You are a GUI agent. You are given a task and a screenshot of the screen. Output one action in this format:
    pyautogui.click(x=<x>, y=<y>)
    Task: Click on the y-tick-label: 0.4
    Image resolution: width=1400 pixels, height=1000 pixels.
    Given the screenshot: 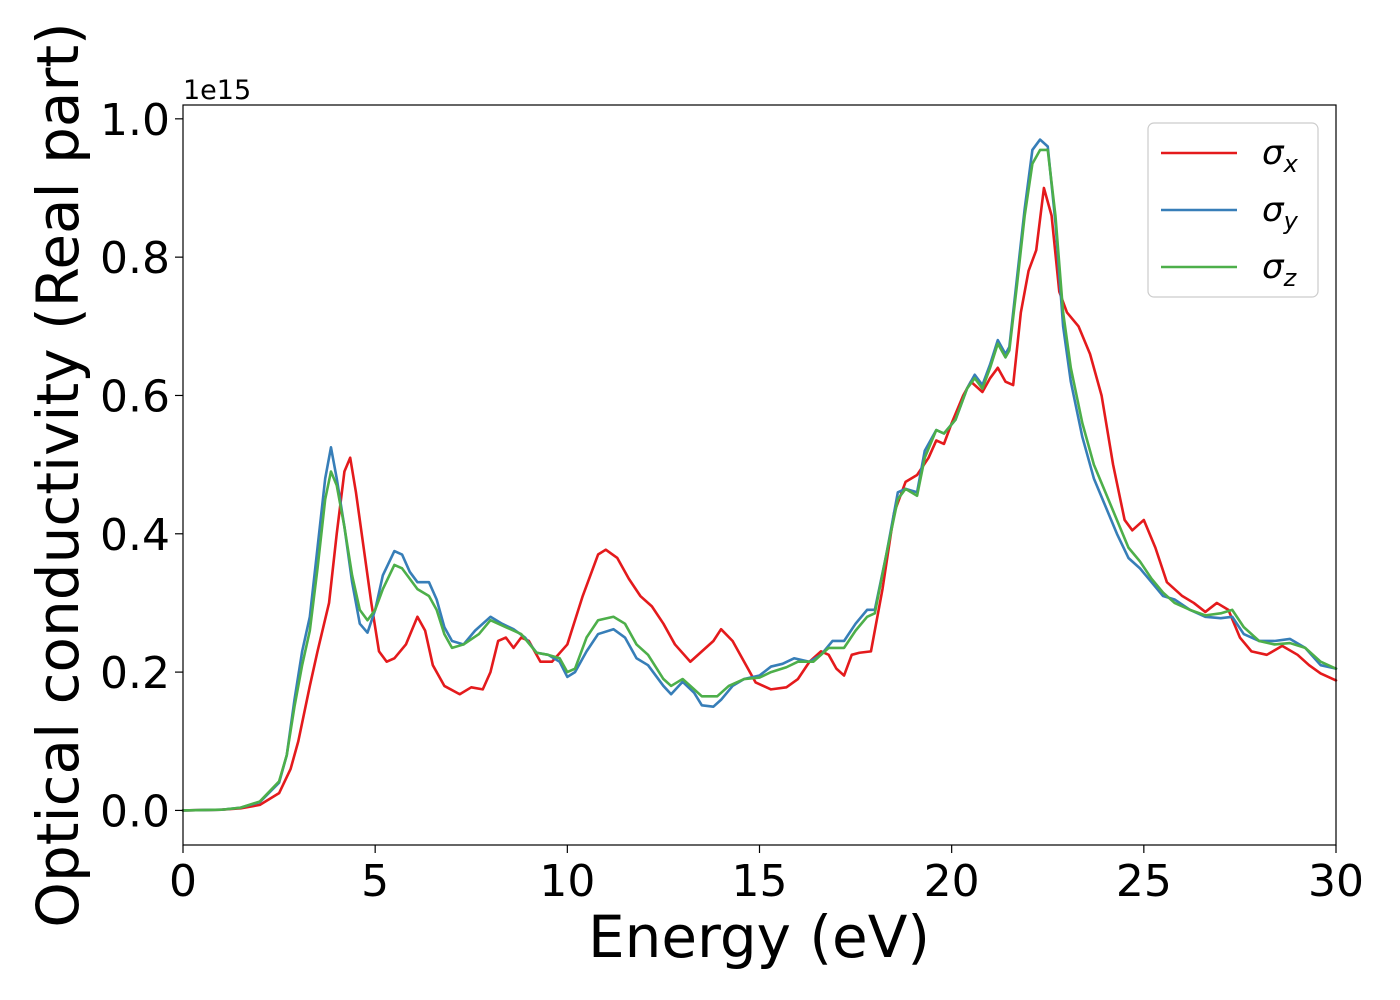 What is the action you would take?
    pyautogui.click(x=135, y=535)
    